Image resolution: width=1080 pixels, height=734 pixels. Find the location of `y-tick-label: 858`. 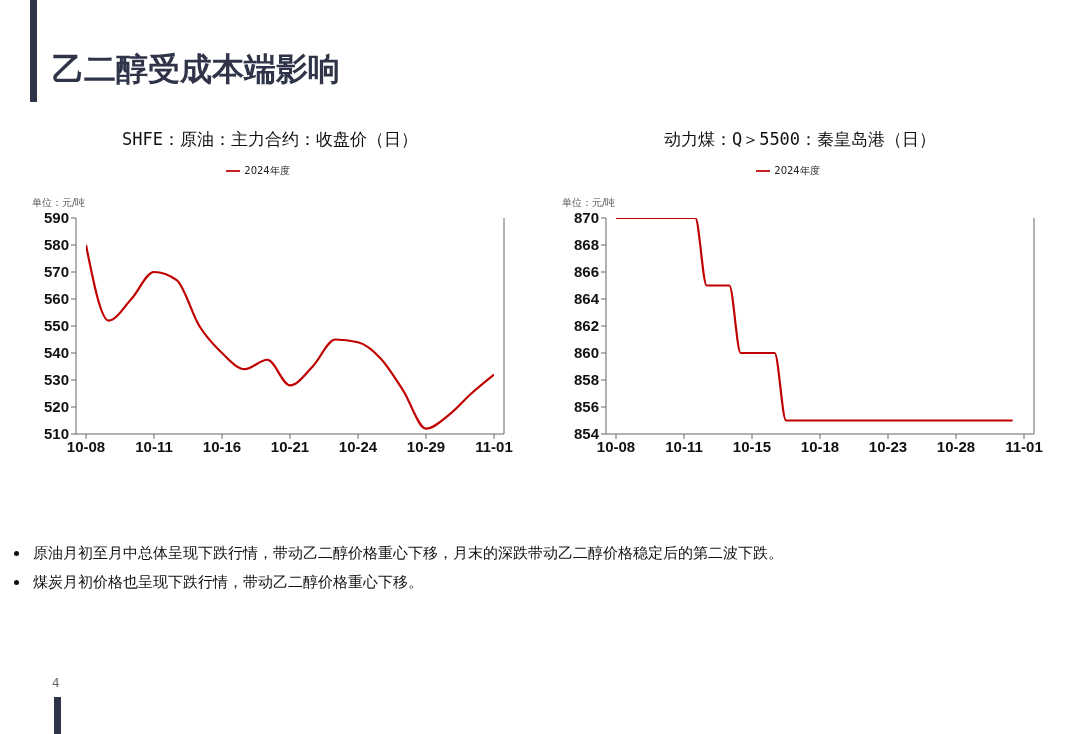

y-tick-label: 858 is located at coordinates (586, 380).